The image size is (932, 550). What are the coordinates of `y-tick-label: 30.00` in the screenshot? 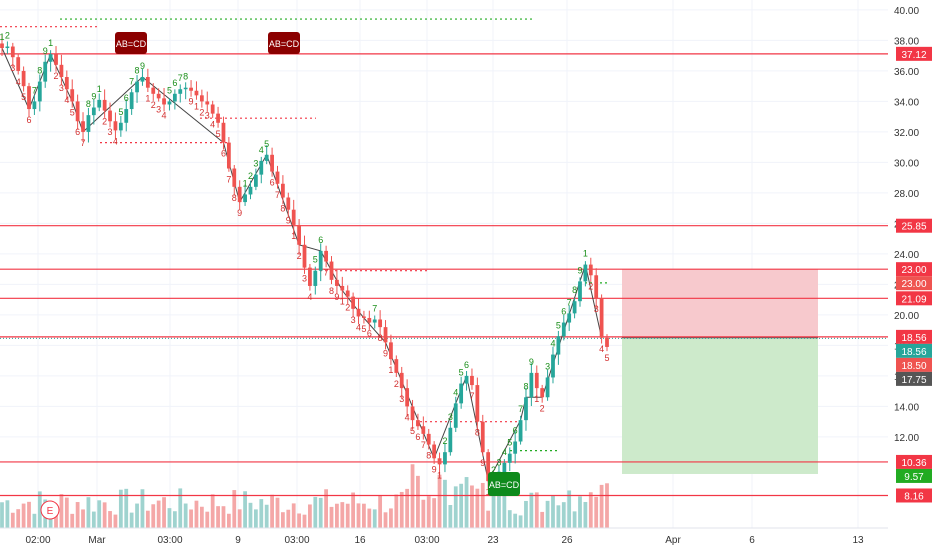 It's located at (906, 163).